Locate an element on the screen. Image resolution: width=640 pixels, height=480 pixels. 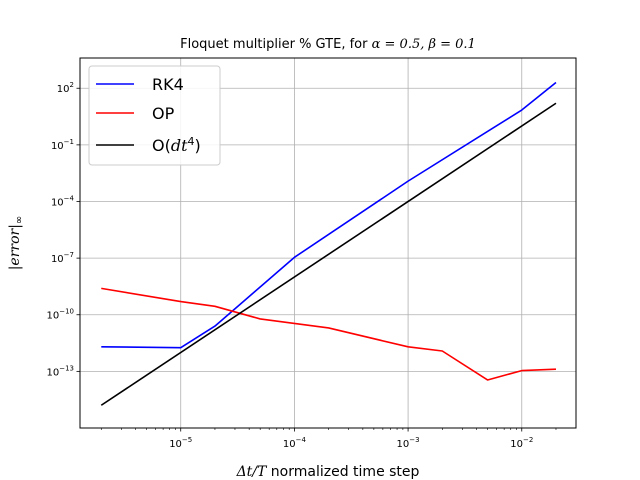
legend-label-order: O(dt4) is located at coordinates (176, 145).